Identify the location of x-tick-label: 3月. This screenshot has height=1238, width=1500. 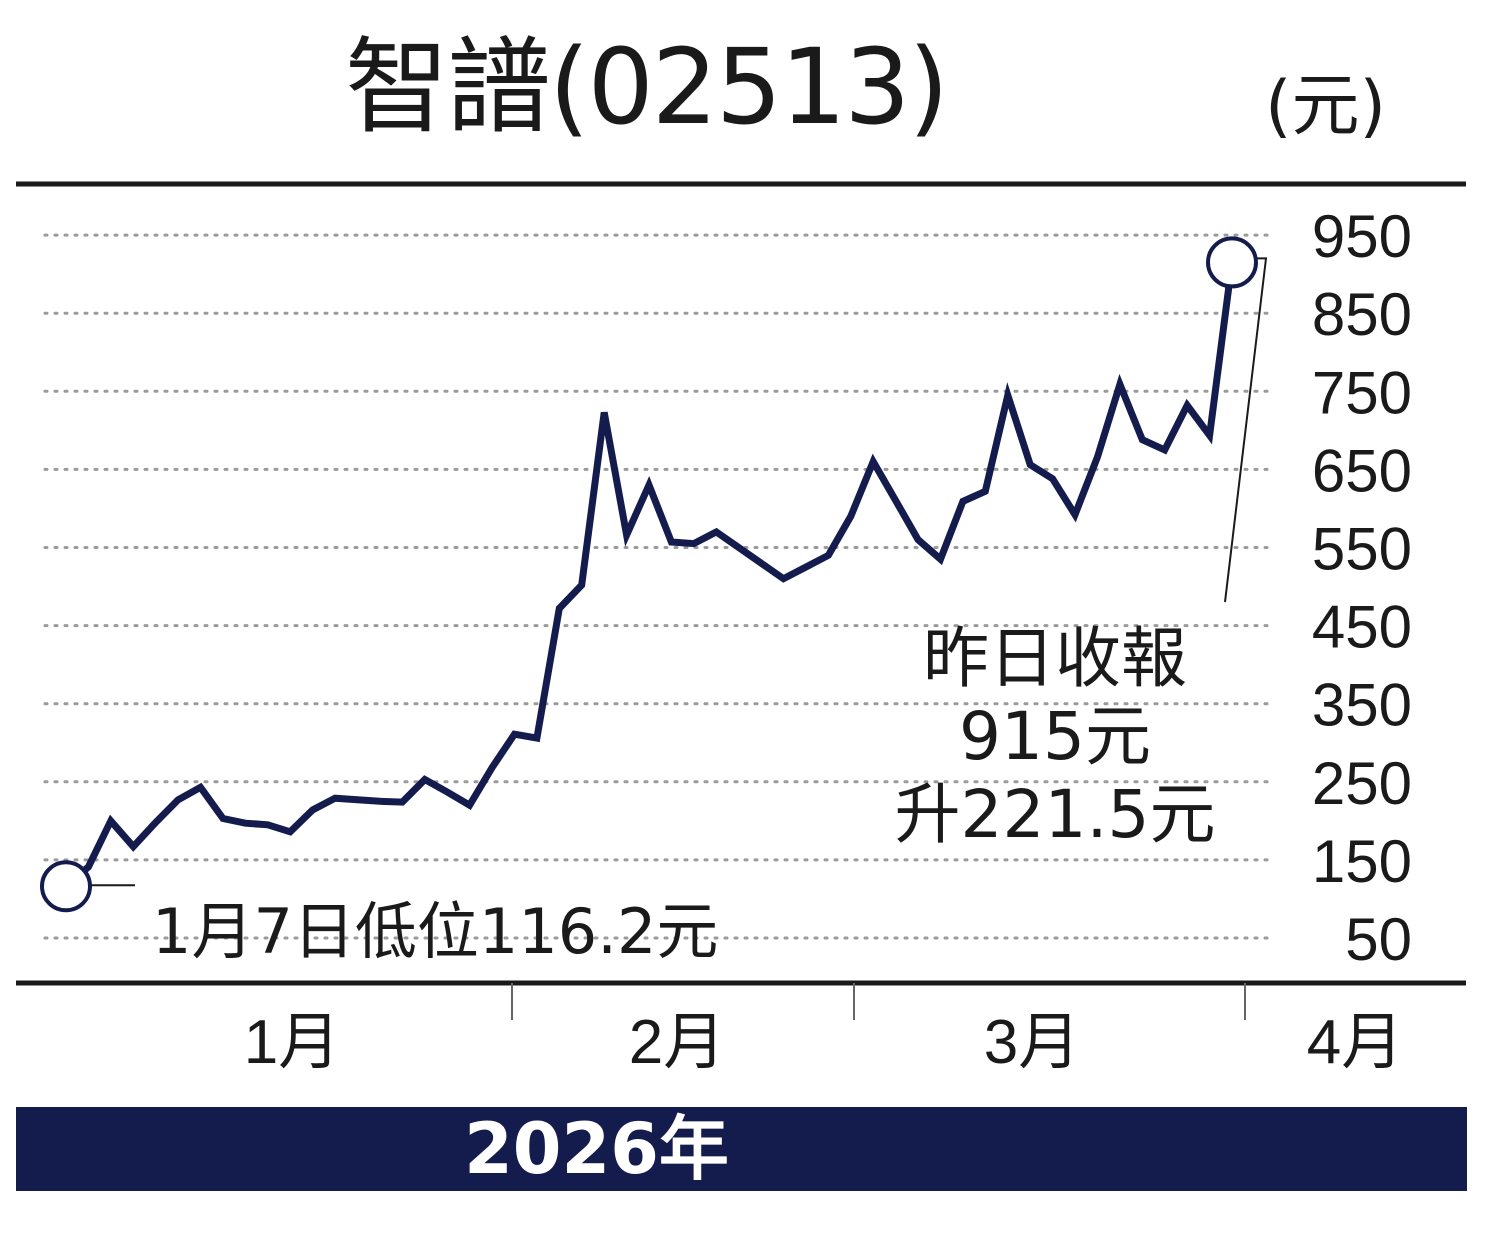
(1032, 1042).